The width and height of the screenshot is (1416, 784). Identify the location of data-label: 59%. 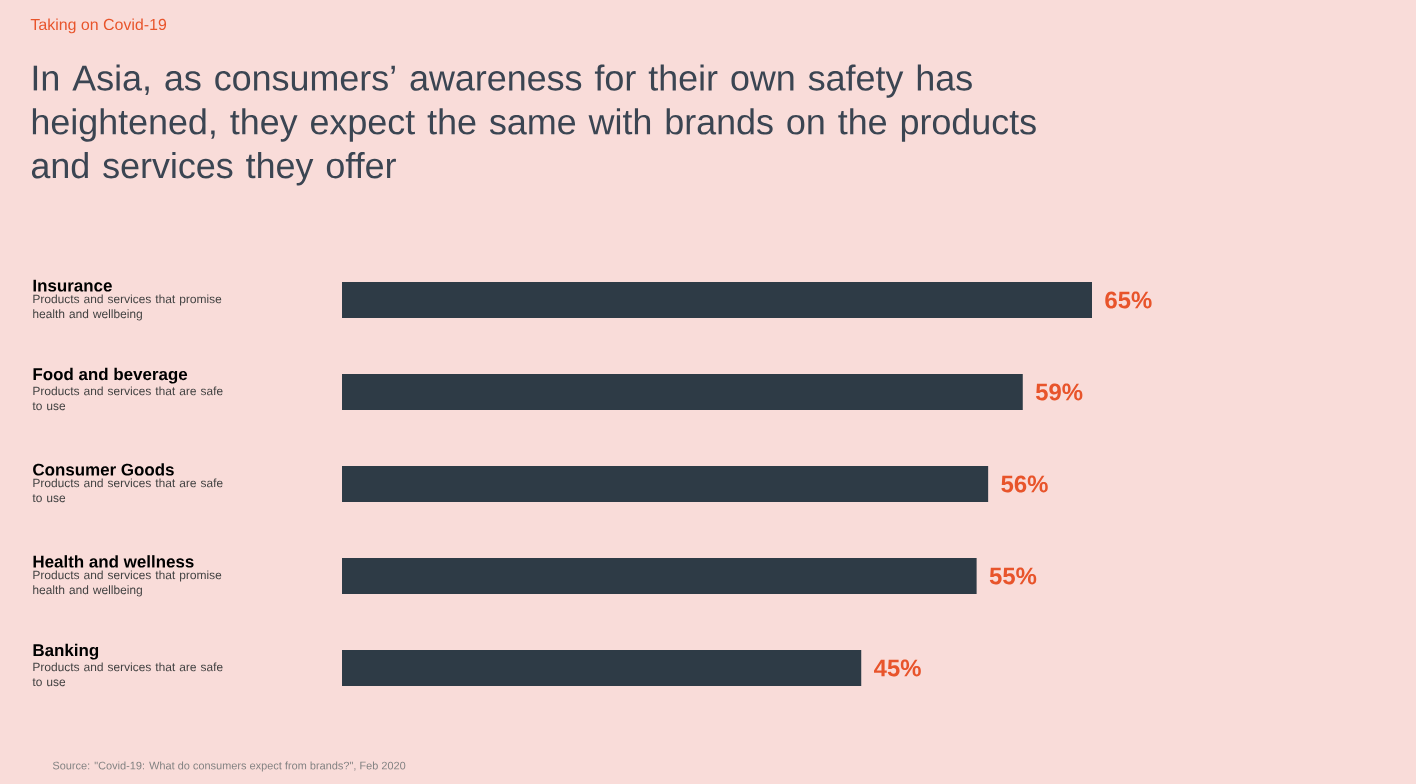
(1059, 392).